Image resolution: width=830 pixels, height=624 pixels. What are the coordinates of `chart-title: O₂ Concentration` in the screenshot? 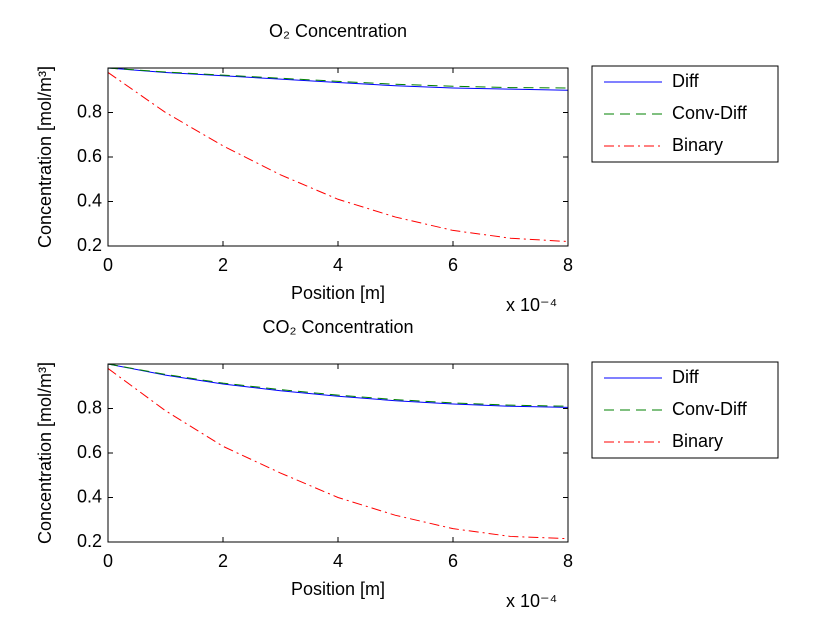 It's located at (338, 31).